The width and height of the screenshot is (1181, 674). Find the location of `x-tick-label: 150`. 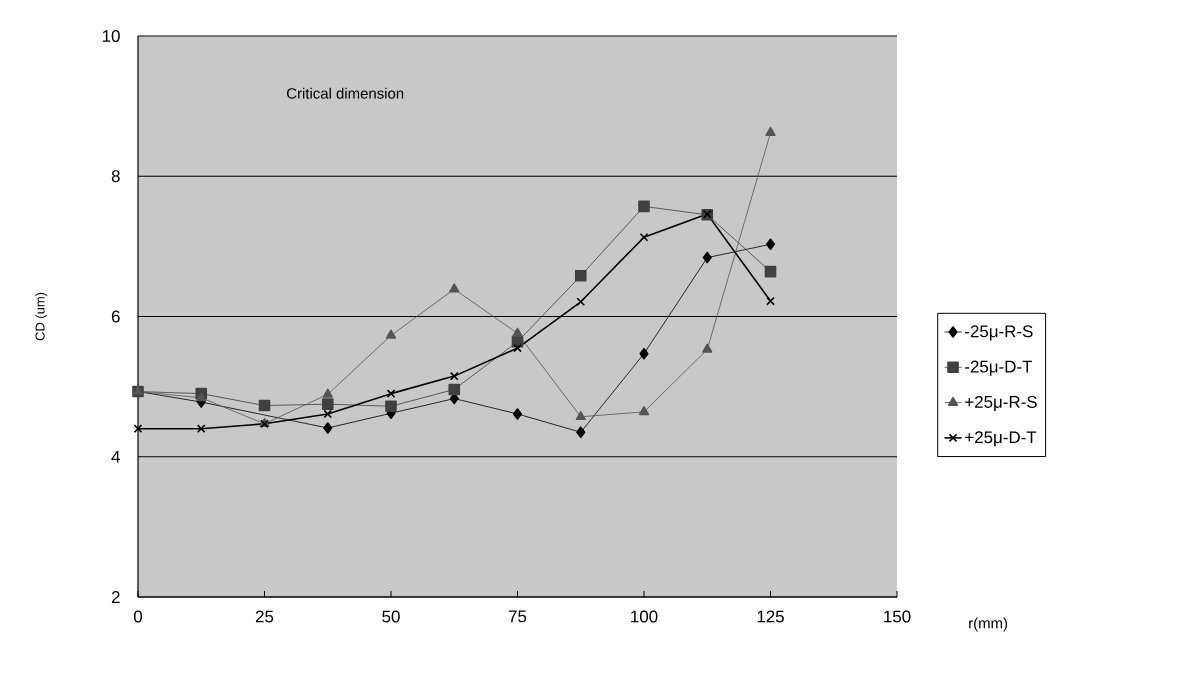

x-tick-label: 150 is located at coordinates (897, 616).